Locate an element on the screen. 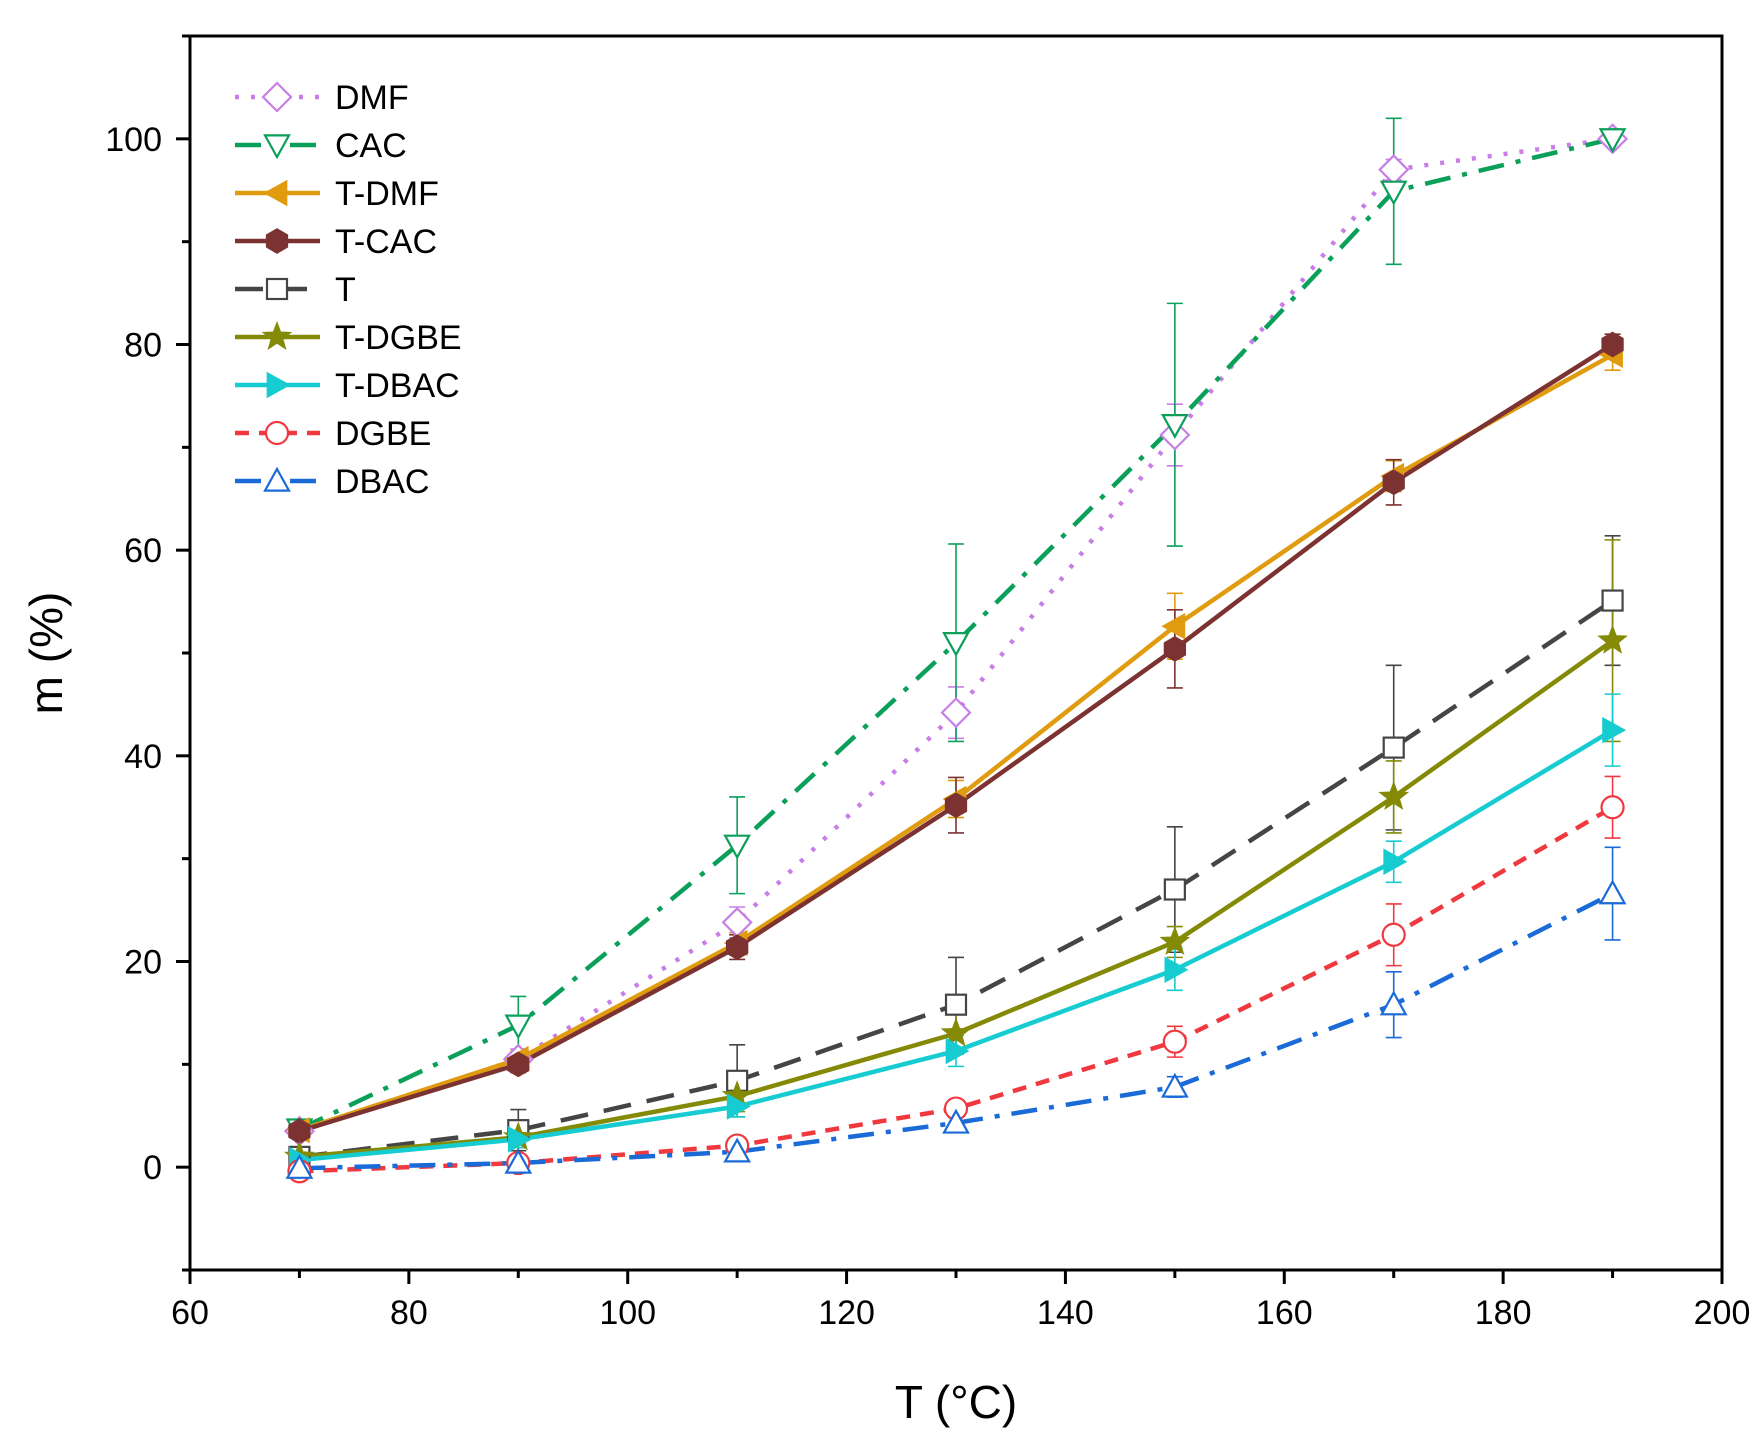  x-tick-label: 160 is located at coordinates (1284, 1313).